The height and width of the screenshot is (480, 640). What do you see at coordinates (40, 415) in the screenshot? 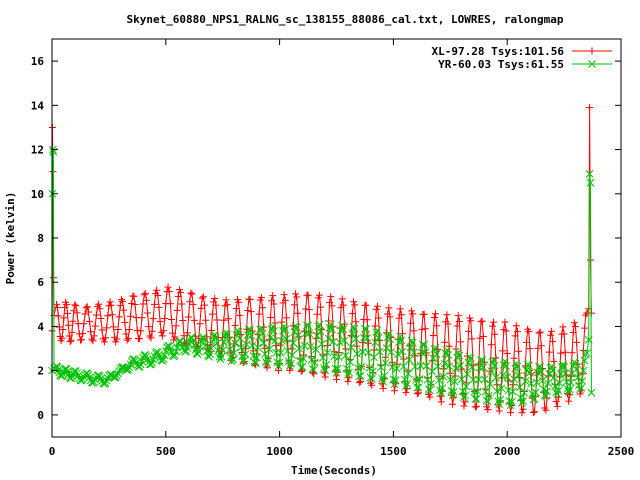
I see `y-tick-label: 0` at bounding box center [40, 415].